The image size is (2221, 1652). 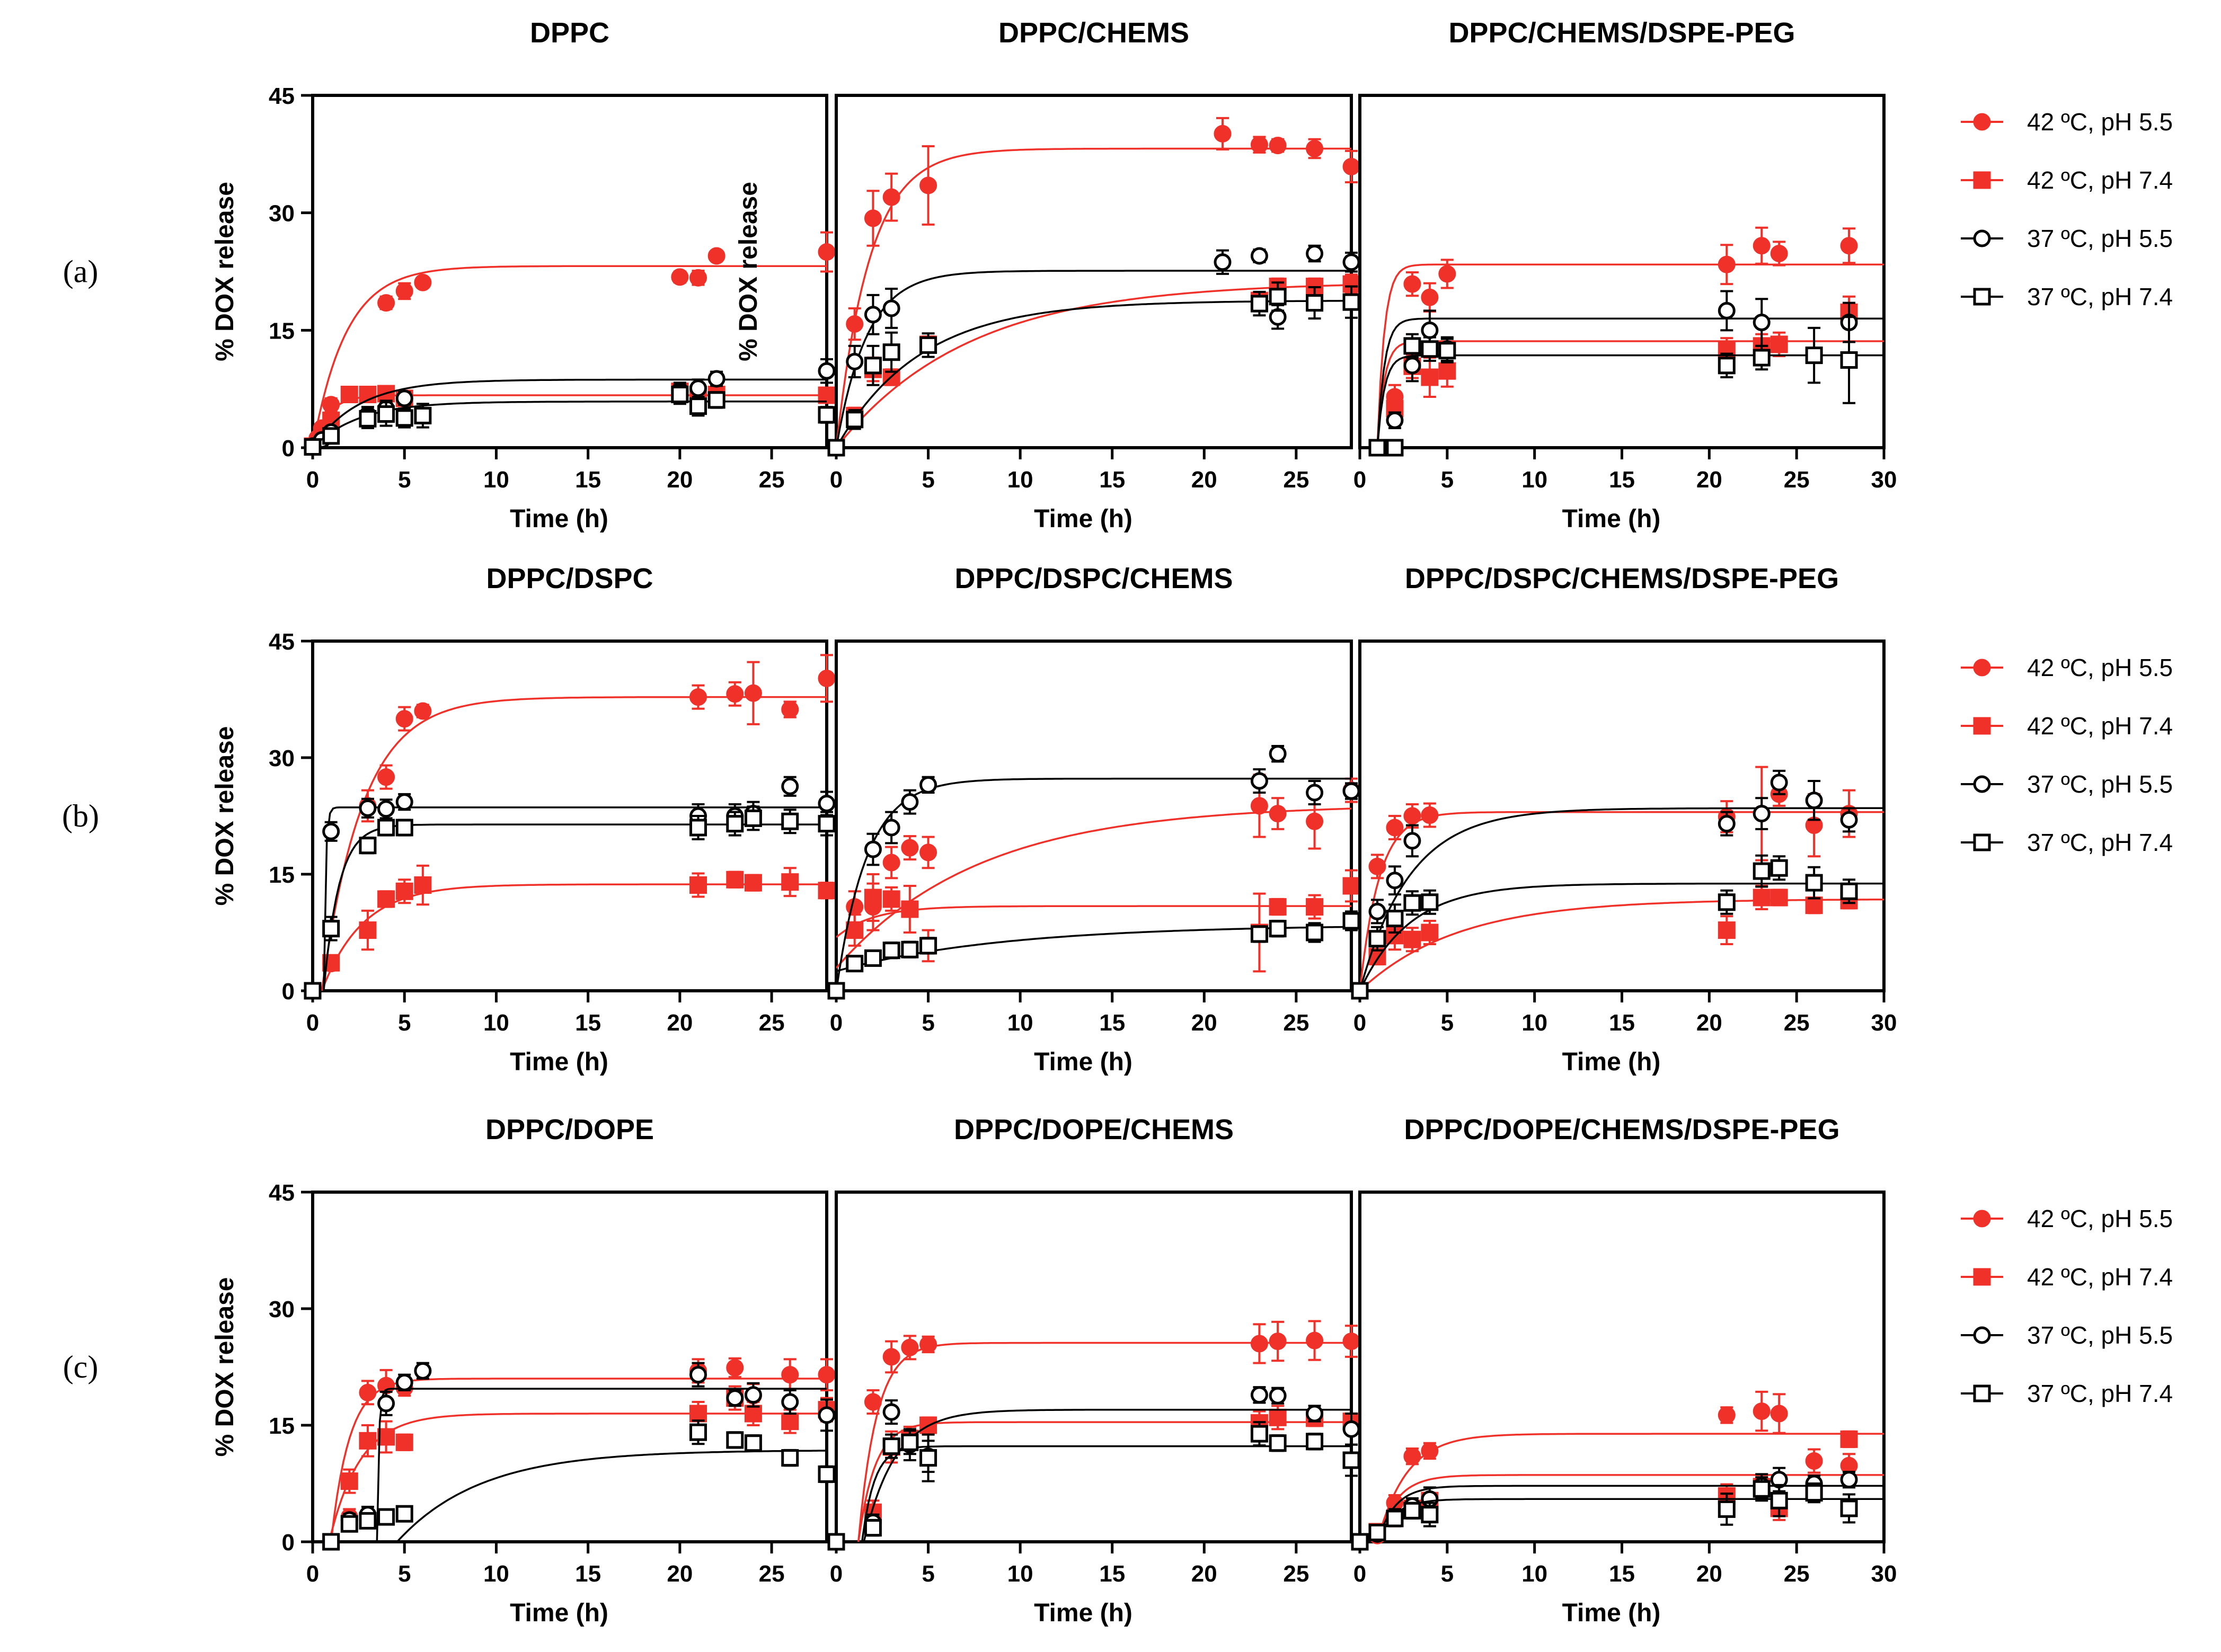 What do you see at coordinates (282, 96) in the screenshot?
I see `y-tick-label: 45` at bounding box center [282, 96].